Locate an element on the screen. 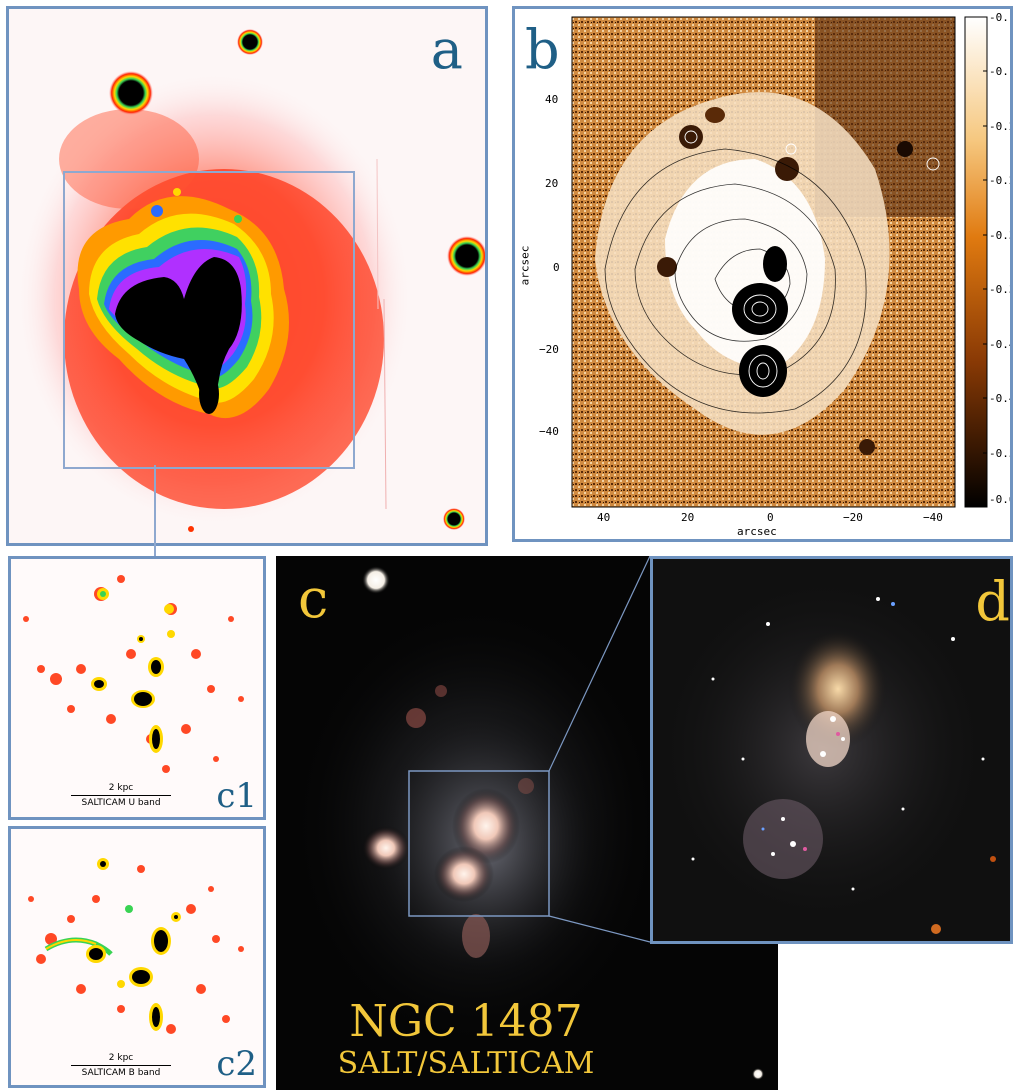  y-tick: −20 is located at coordinates (549, 349).